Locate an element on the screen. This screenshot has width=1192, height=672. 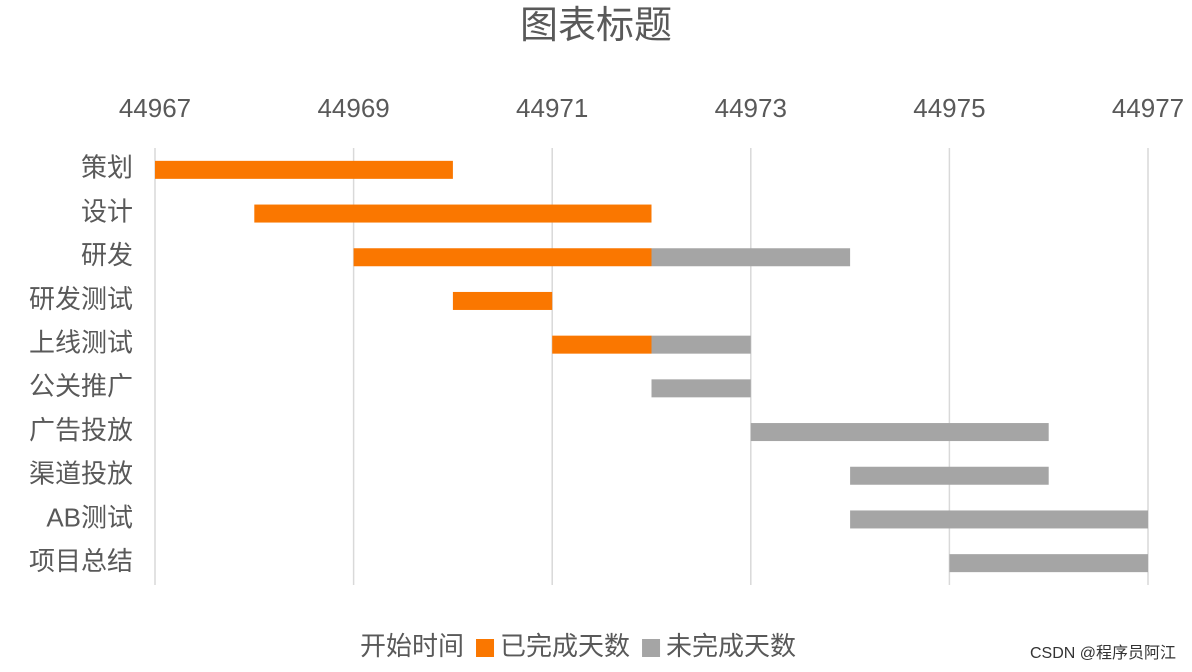
y-tick-label: 项目总结 is located at coordinates (81, 561).